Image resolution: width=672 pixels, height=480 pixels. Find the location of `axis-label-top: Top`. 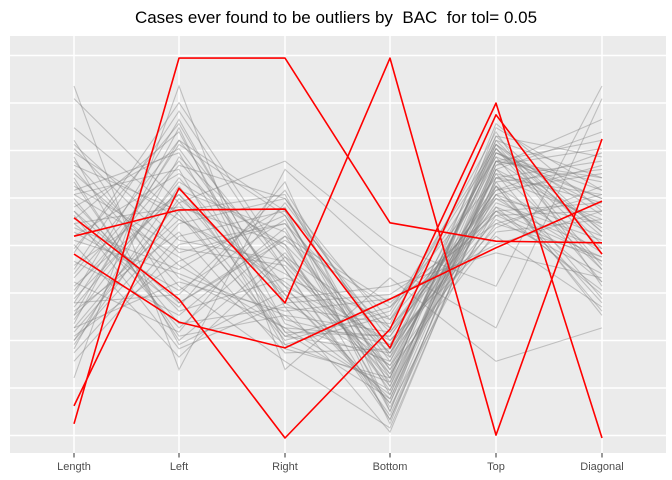

axis-label-top: Top is located at coordinates (496, 467).